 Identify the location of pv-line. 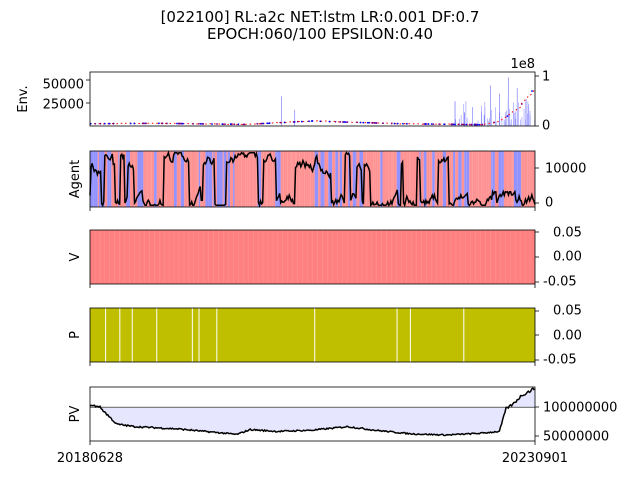
(312, 412).